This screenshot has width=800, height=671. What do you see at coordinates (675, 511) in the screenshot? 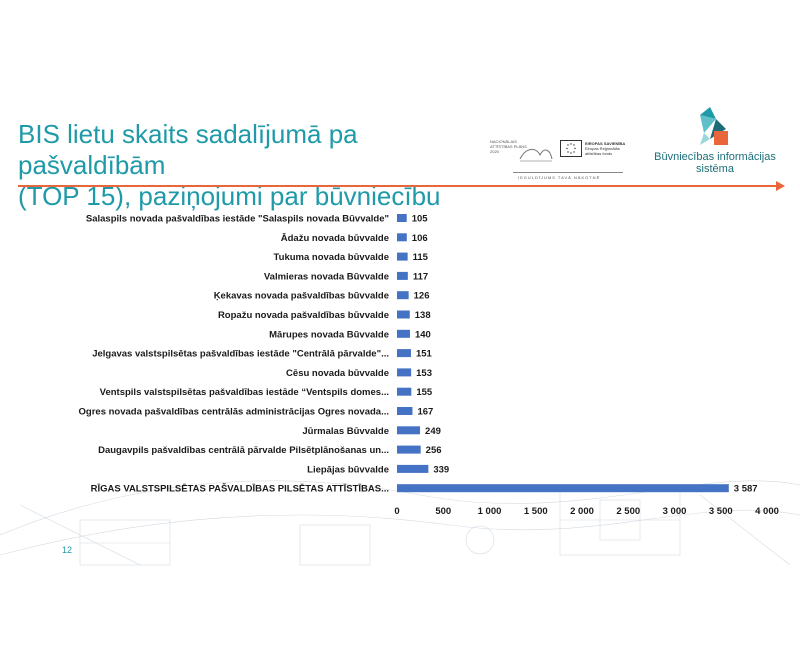
I see `x-tick-label: 3 000` at bounding box center [675, 511].